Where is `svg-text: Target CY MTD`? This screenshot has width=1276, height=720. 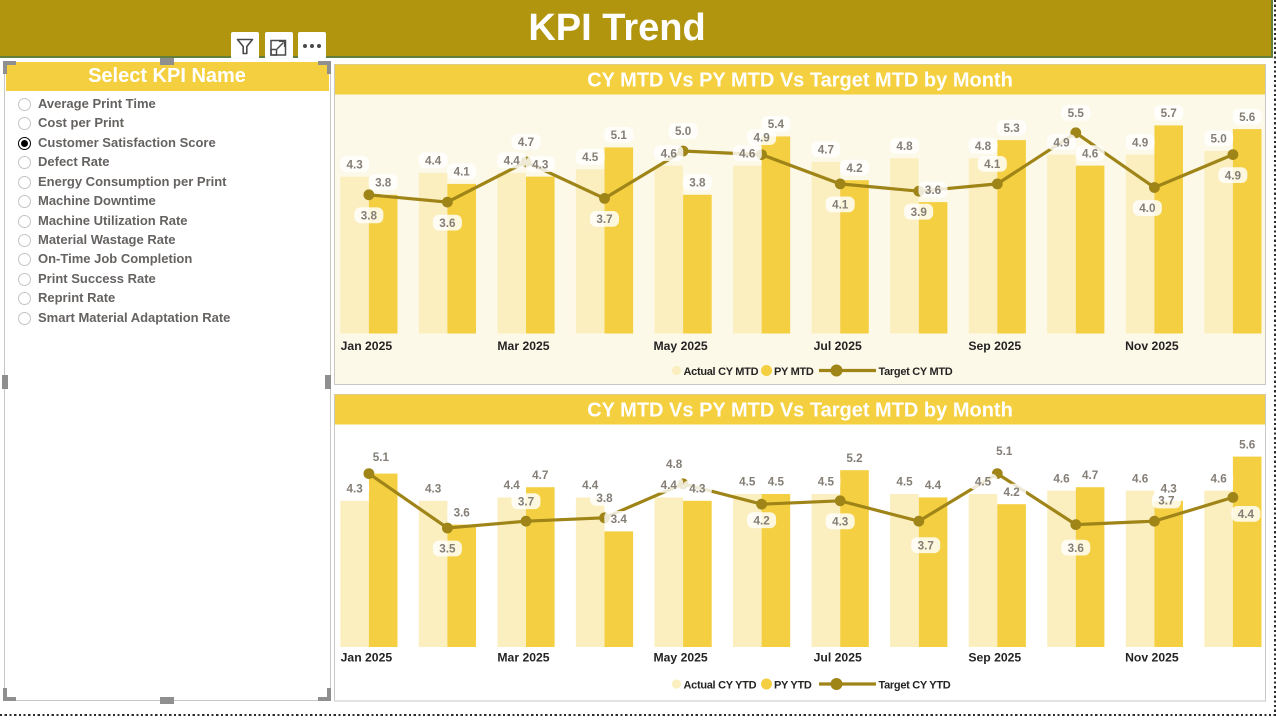
svg-text: Target CY MTD is located at coordinates (916, 372).